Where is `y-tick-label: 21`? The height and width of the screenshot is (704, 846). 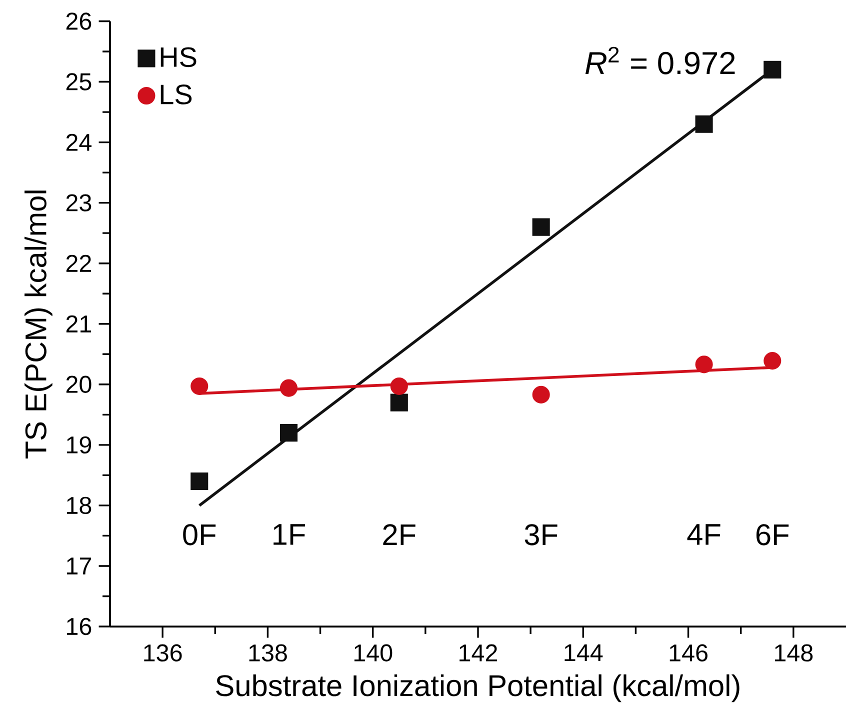
y-tick-label: 21 is located at coordinates (79, 323).